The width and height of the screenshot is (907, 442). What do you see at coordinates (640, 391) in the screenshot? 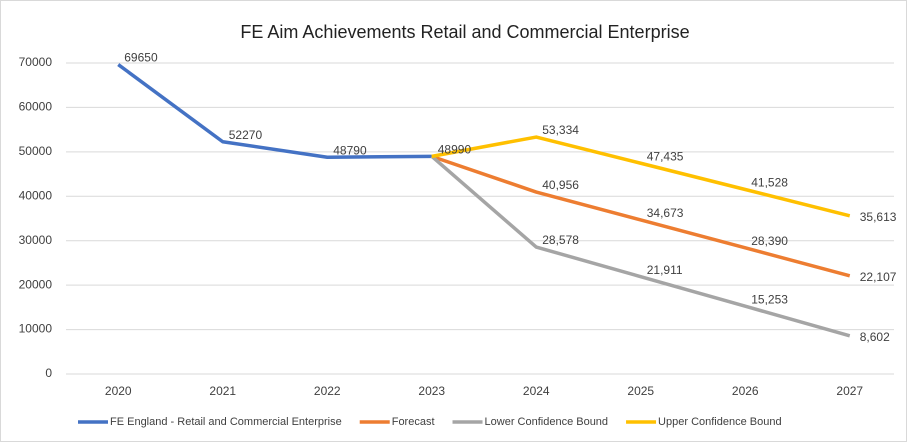
I see `x-tick-label: 2025` at bounding box center [640, 391].